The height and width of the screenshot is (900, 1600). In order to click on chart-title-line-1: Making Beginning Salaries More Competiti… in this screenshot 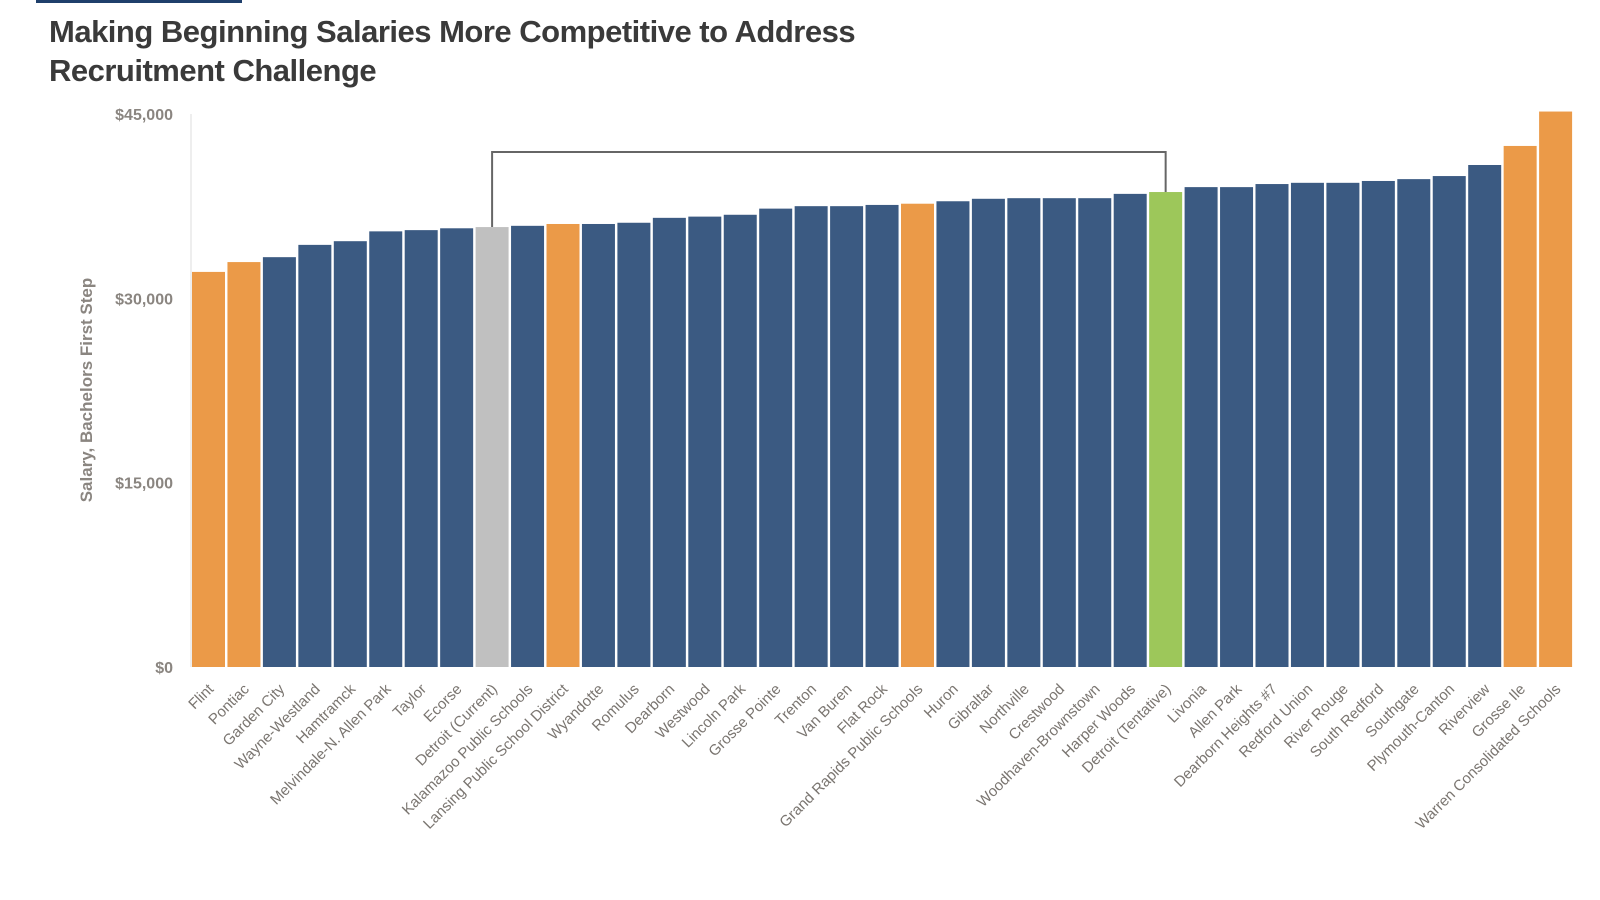, I will do `click(452, 31)`.